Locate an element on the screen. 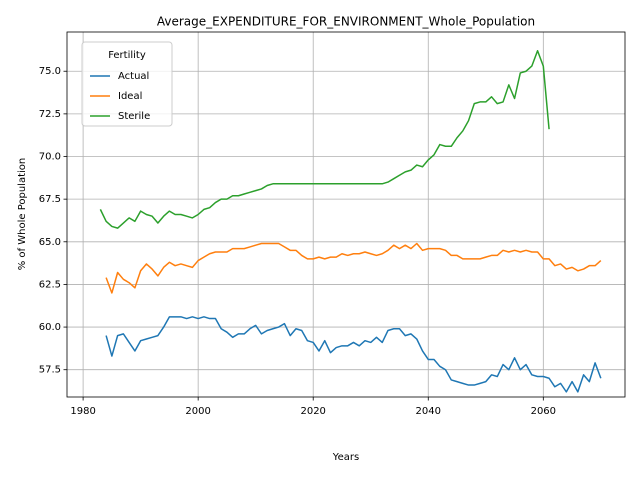  y-tick-label: 72.5 is located at coordinates (50, 114).